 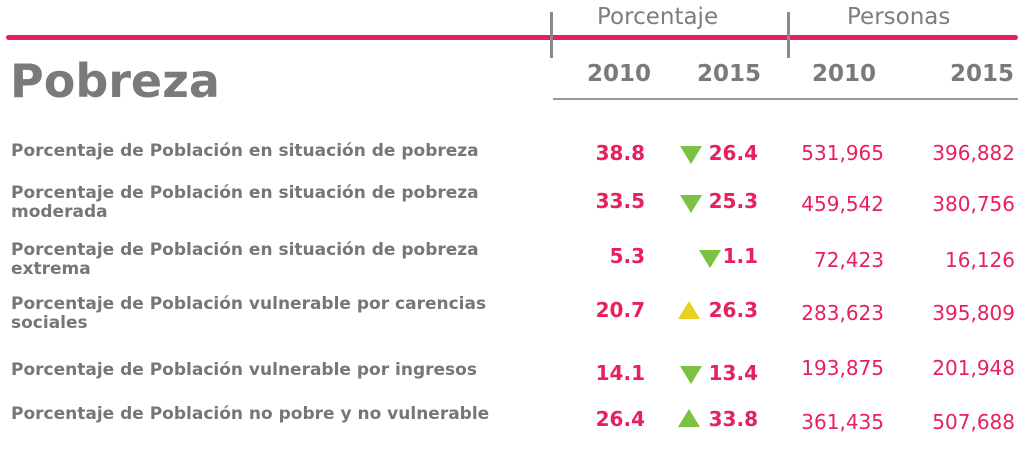 I want to click on pct-2015-value: 26.4, so click(x=733, y=153).